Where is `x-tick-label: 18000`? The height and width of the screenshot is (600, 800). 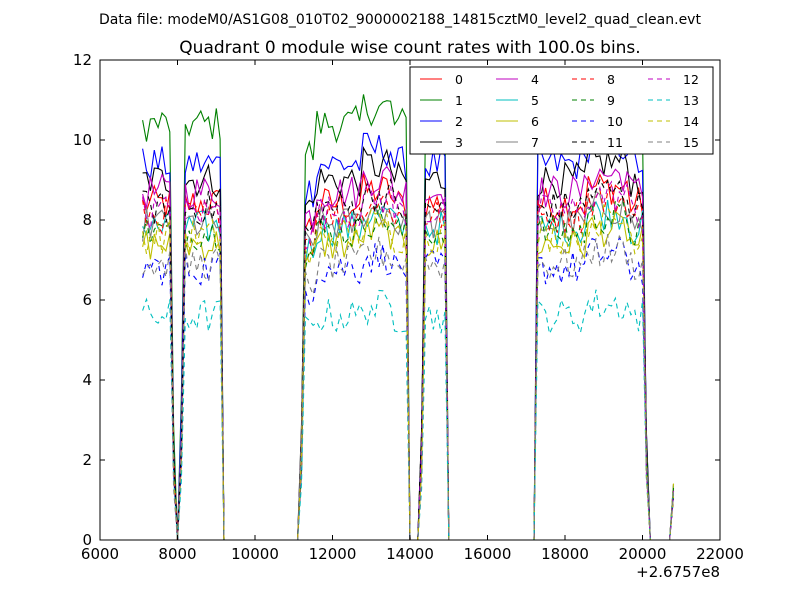
x-tick-label: 18000 is located at coordinates (565, 554).